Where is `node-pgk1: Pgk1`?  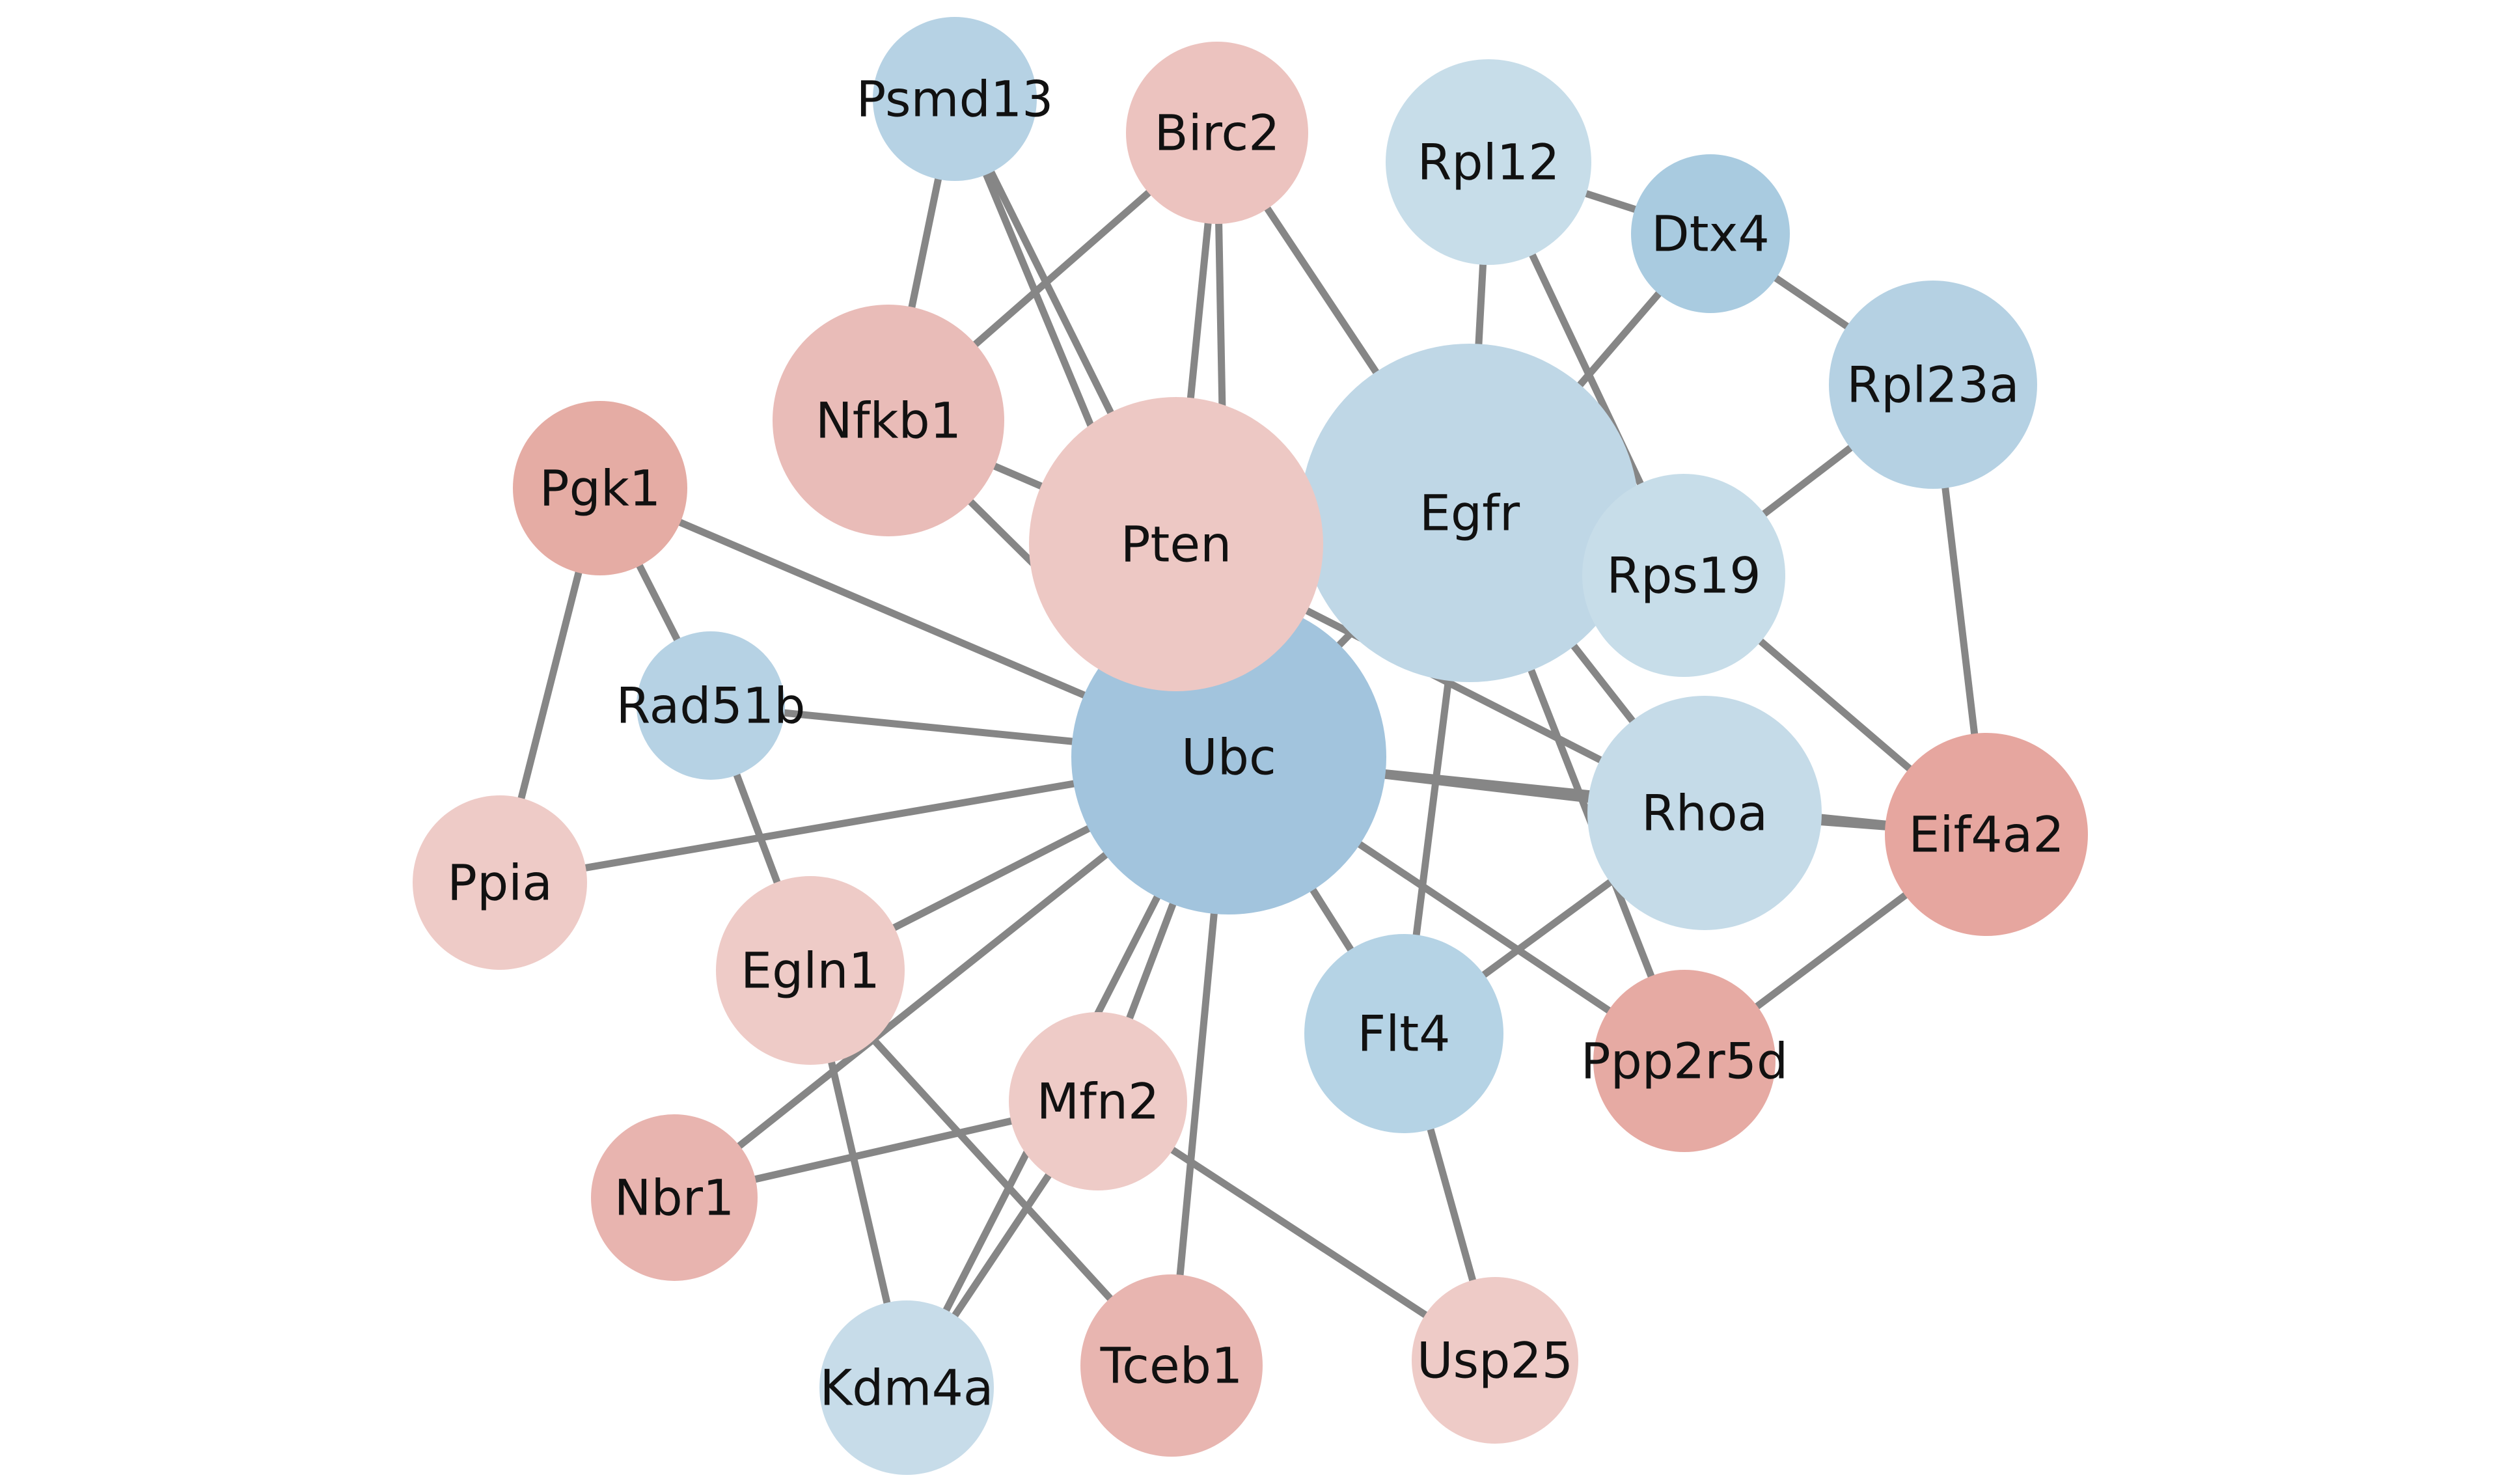 node-pgk1: Pgk1 is located at coordinates (600, 488).